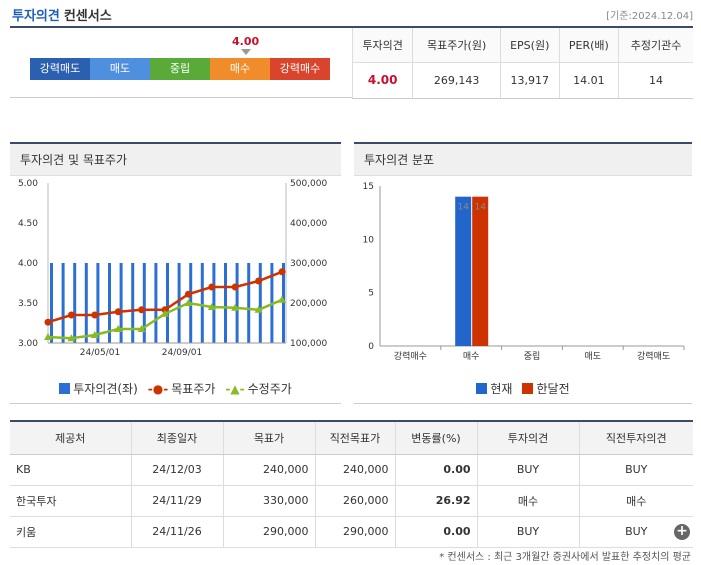 The width and height of the screenshot is (701, 565). I want to click on prev-opinion-cell: 매수, so click(635, 501).